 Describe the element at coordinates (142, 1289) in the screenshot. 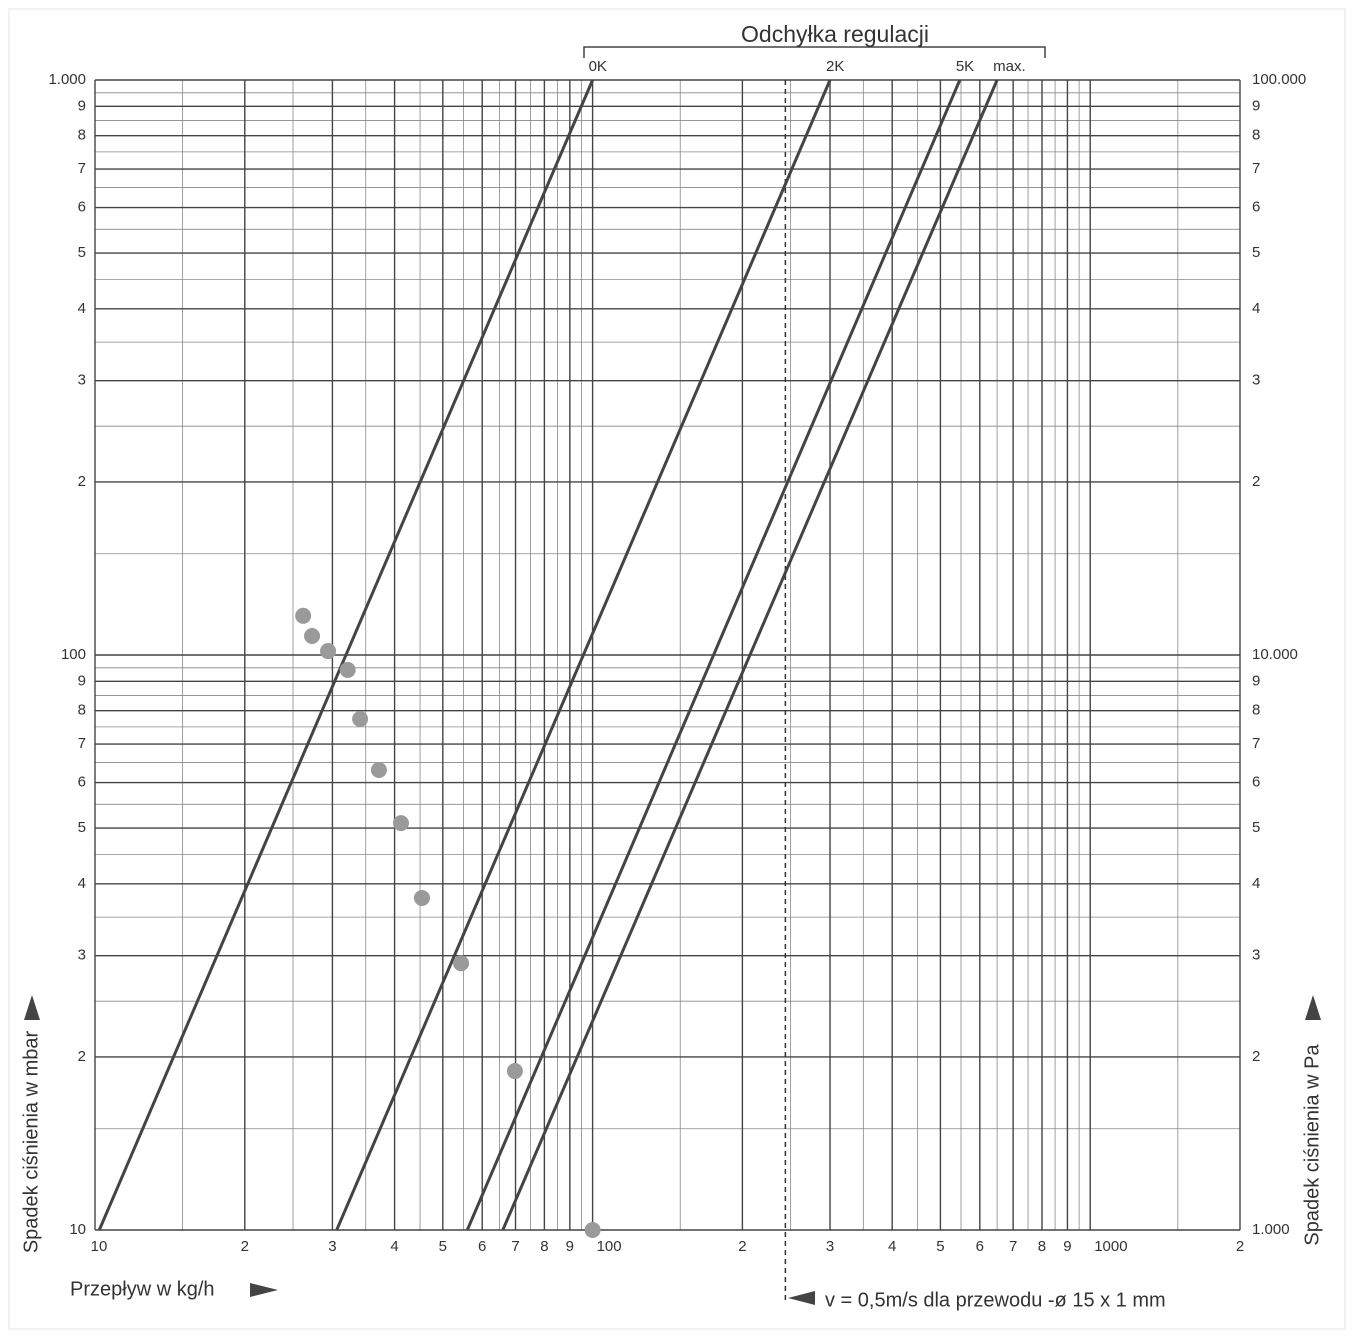

I see `x-axis-label: Przepływ w kg/h` at that location.